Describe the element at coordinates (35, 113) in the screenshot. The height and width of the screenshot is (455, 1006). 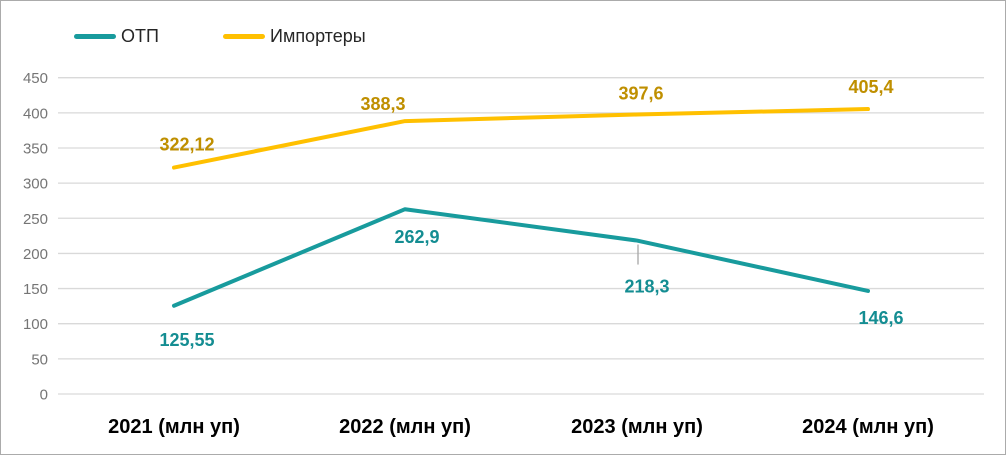
I see `y-tick-label: 400` at that location.